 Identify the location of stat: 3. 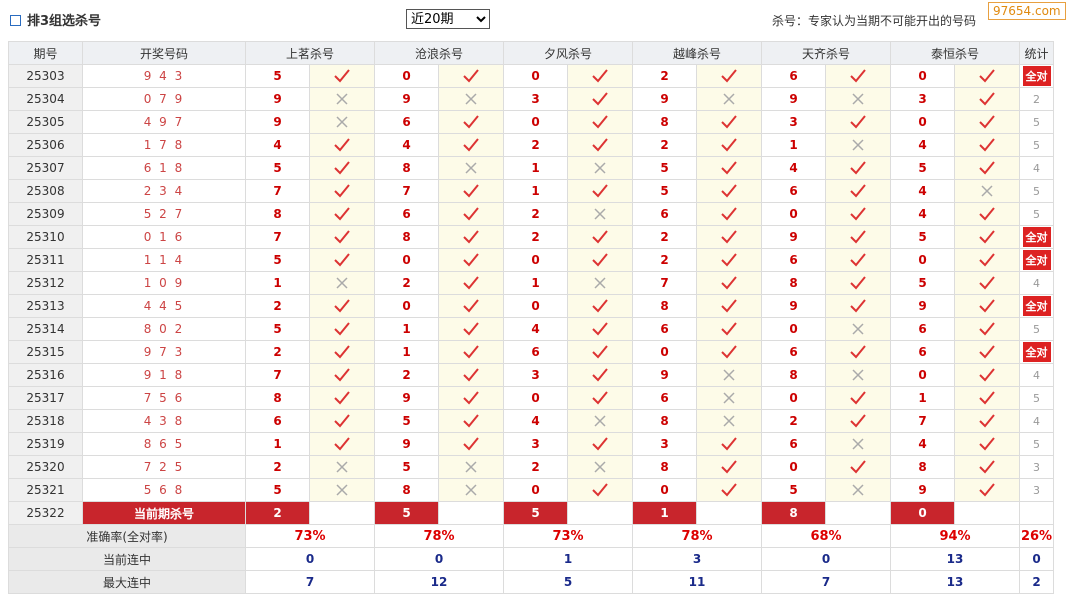
(1036, 467).